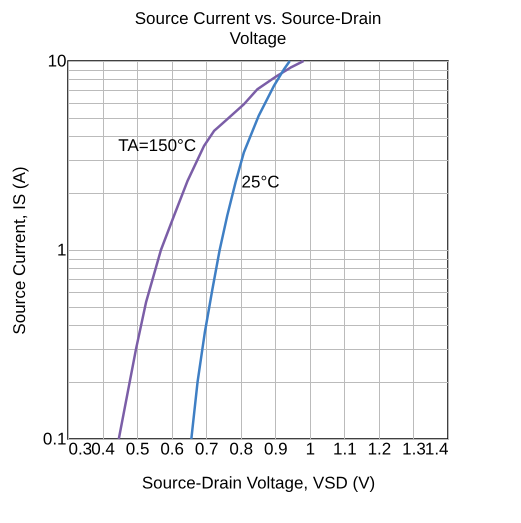 Image resolution: width=521 pixels, height=523 pixels. What do you see at coordinates (258, 28) in the screenshot?
I see `chart-title: Source Current vs. Source-Drain Voltage` at bounding box center [258, 28].